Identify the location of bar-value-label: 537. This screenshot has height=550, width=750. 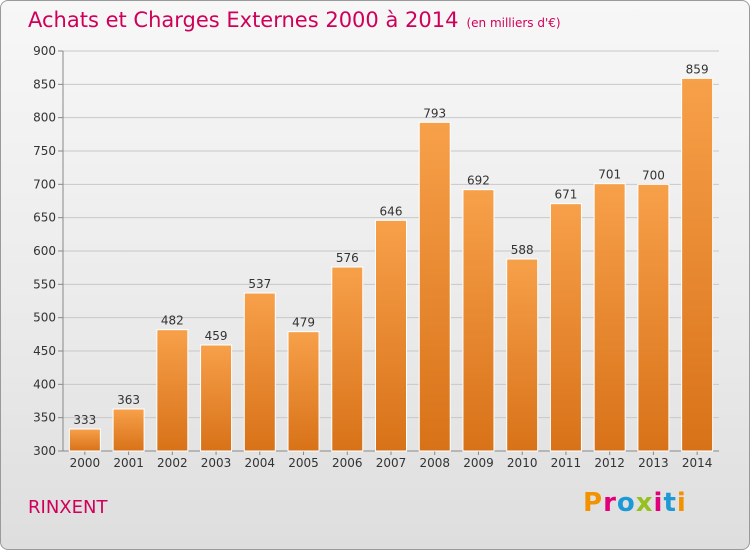
(259, 284).